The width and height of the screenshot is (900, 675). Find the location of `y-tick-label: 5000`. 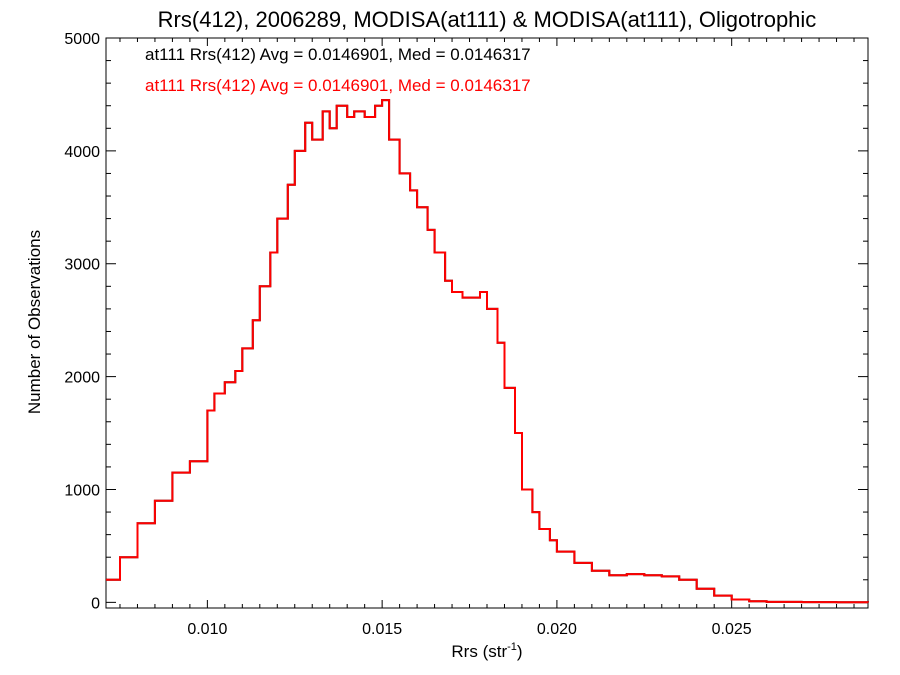

y-tick-label: 5000 is located at coordinates (82, 39).